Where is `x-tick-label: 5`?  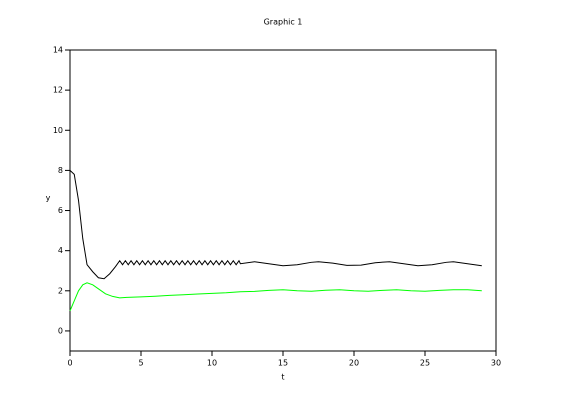
x-tick-label: 5 is located at coordinates (140, 363).